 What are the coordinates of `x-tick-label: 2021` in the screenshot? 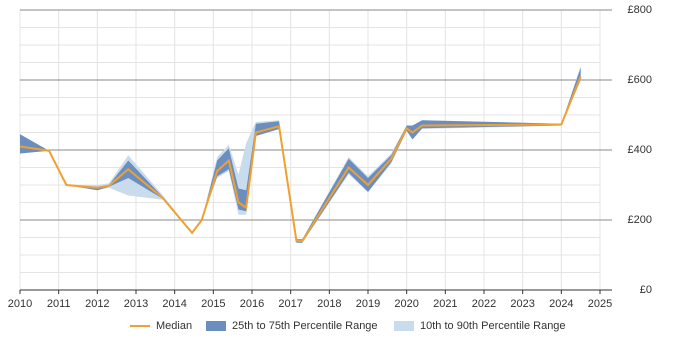 It's located at (445, 304).